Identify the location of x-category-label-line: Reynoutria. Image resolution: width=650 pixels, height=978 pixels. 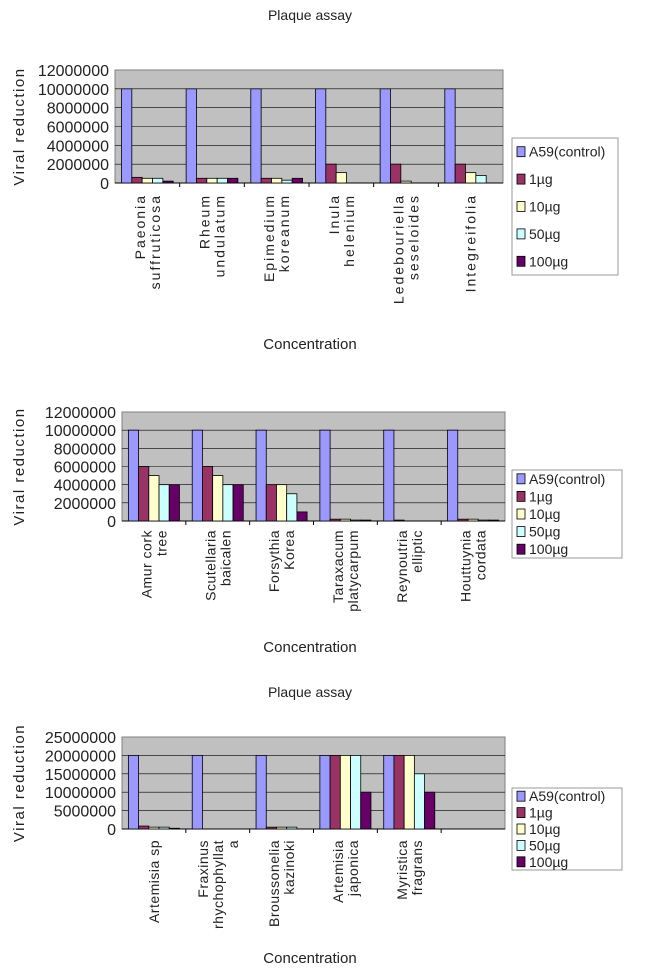
(402, 566).